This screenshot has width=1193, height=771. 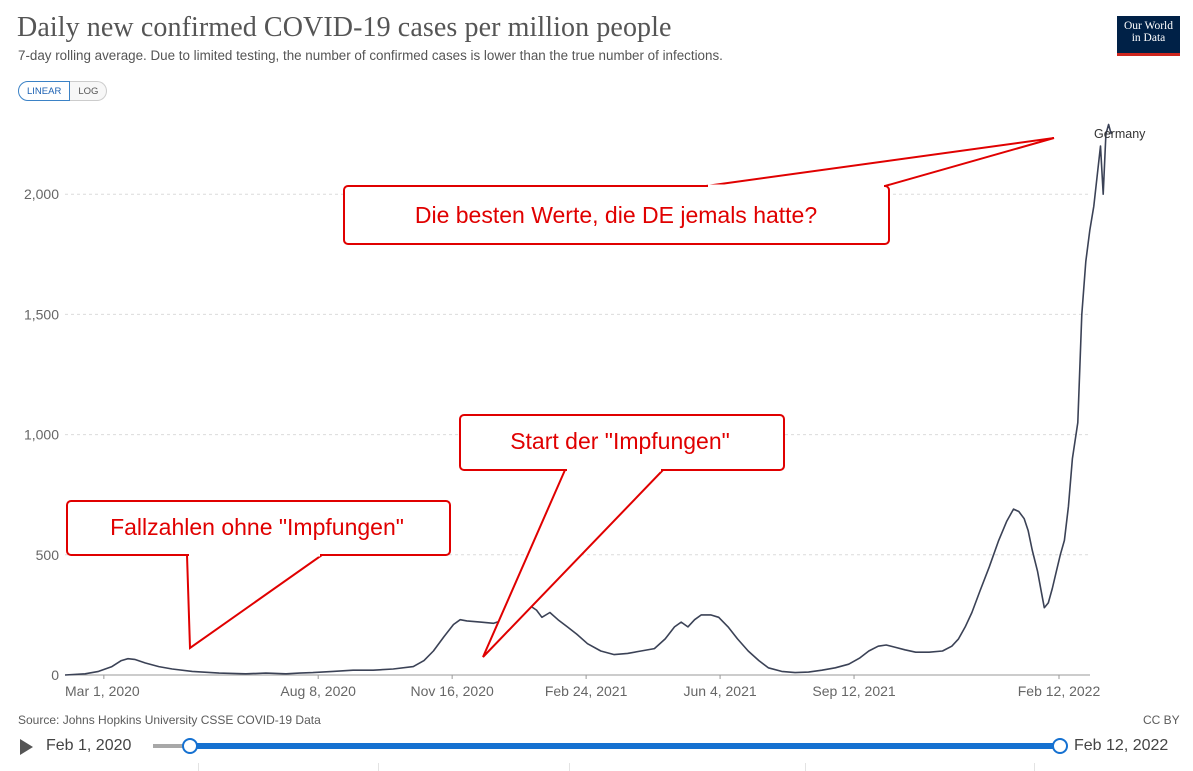 I want to click on annotation-best-values-text: Die besten Werte, die DE jemals hatte?, so click(x=616, y=215).